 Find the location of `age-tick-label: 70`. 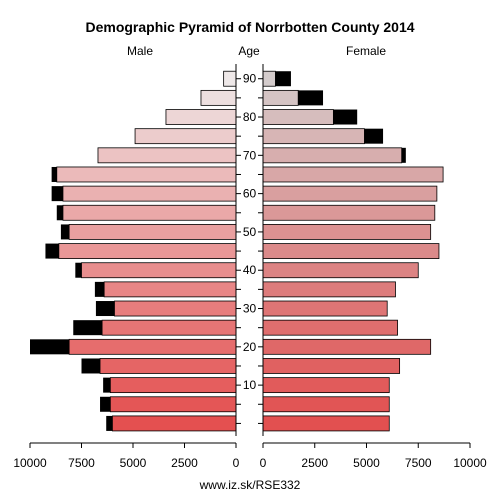

age-tick-label: 70 is located at coordinates (250, 155).